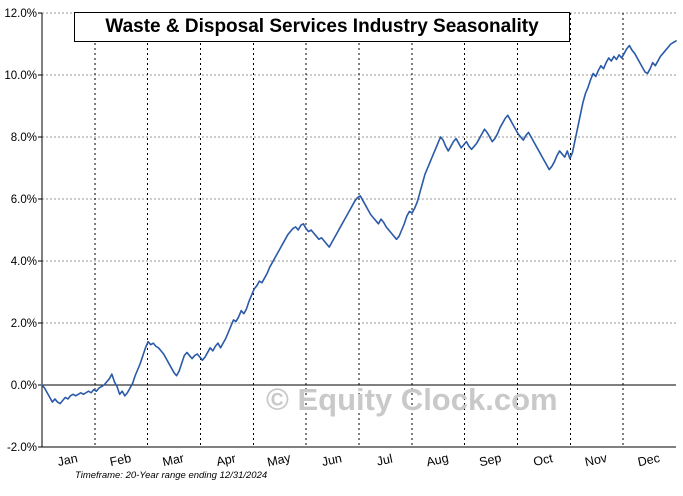 This screenshot has width=683, height=496. What do you see at coordinates (437, 460) in the screenshot?
I see `svg-text: Aug` at bounding box center [437, 460].